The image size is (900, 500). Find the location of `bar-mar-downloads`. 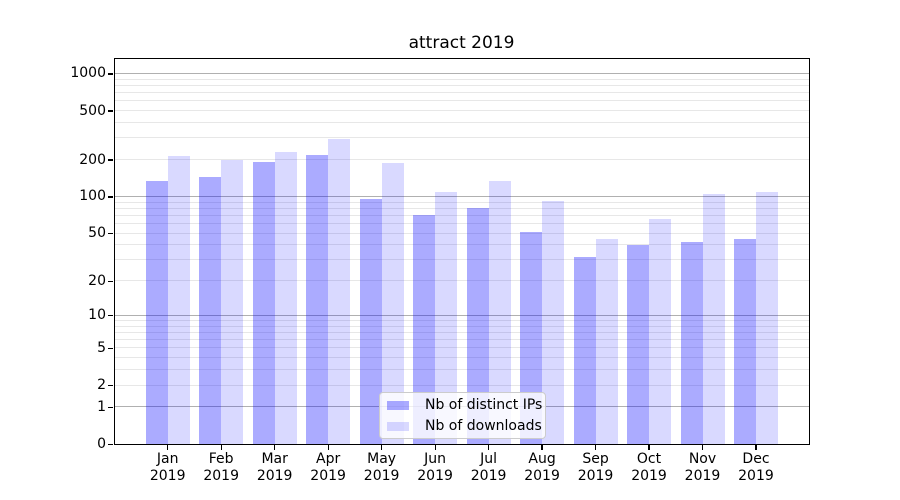

bar-mar-downloads is located at coordinates (285, 298).